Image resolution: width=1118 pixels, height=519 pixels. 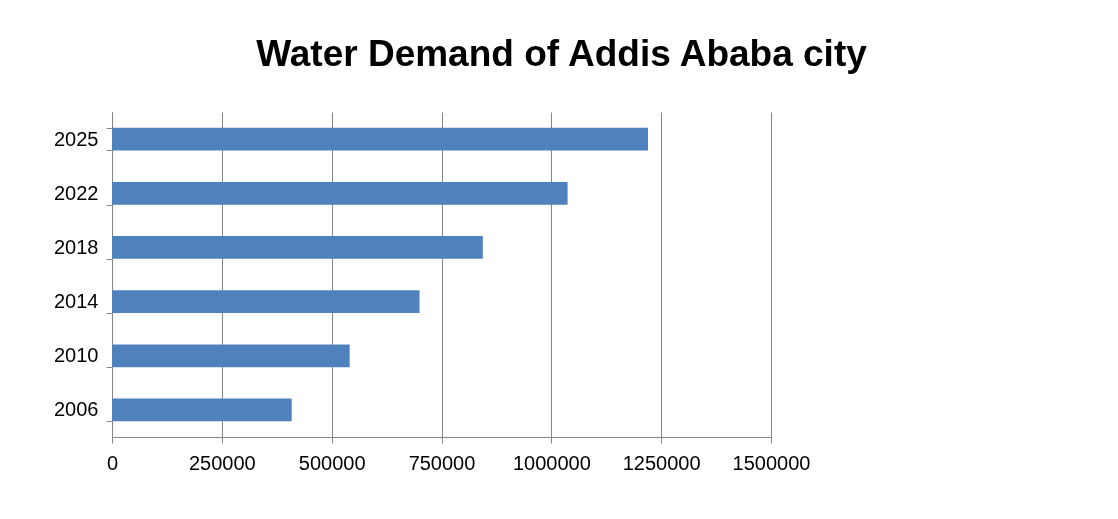 I want to click on y-tick-label: 2022, so click(x=76, y=192).